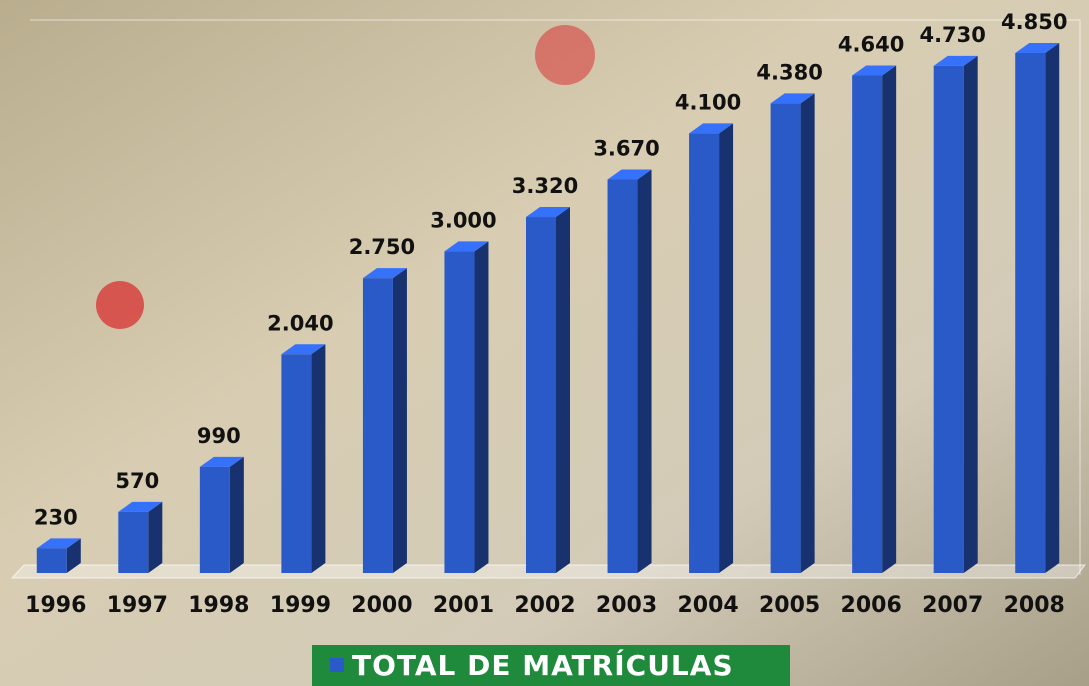  Describe the element at coordinates (137, 481) in the screenshot. I see `value-label: 570` at that location.